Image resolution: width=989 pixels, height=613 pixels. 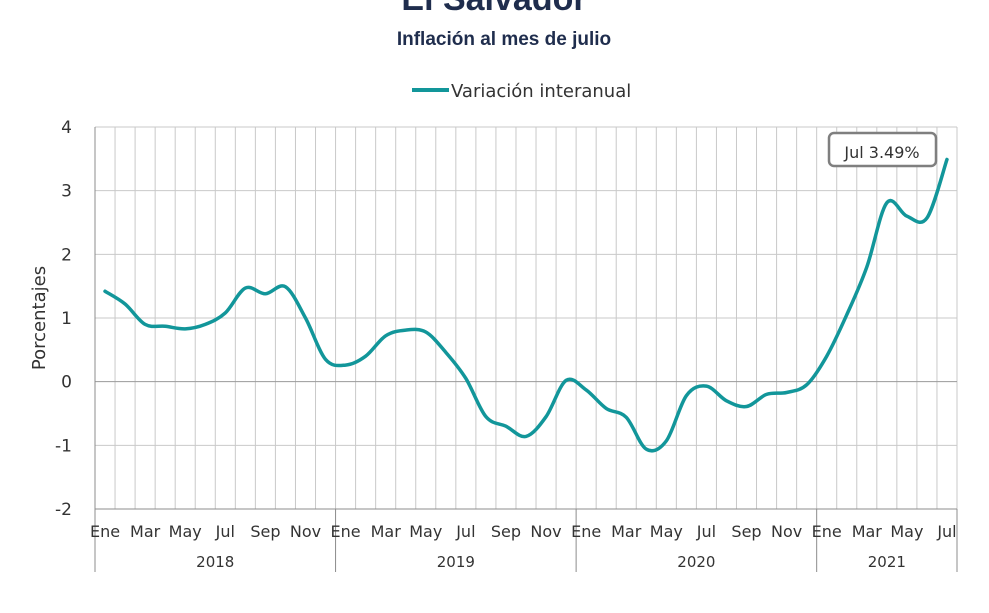 I want to click on chart-title: El Salvador, so click(x=493, y=9).